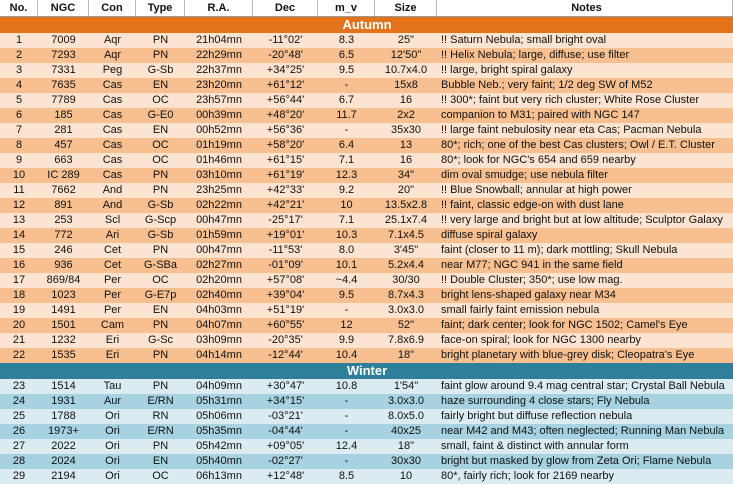  Describe the element at coordinates (406, 310) in the screenshot. I see `cell-size: 3.0x3.0` at that location.